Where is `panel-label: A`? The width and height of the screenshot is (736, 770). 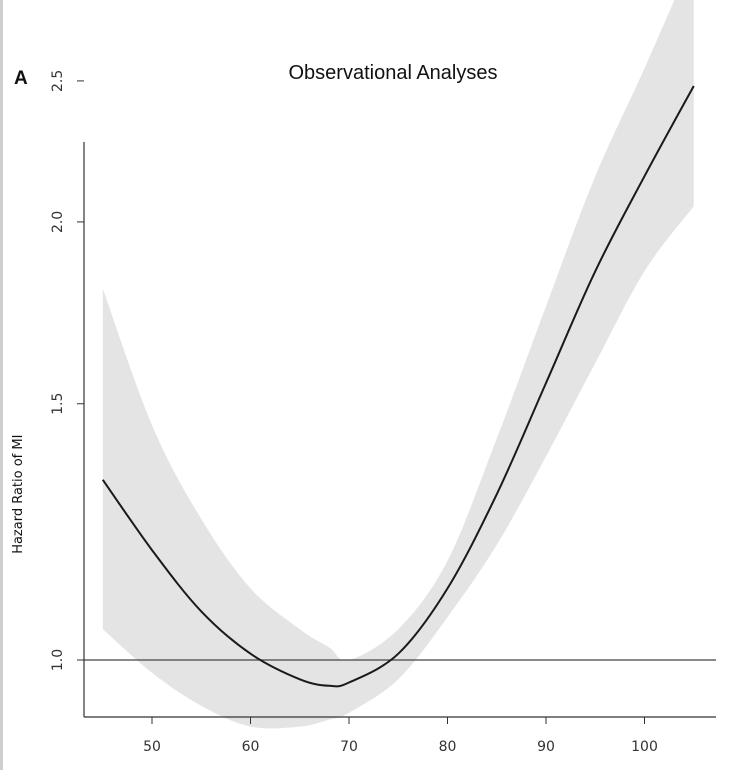 panel-label: A is located at coordinates (21, 78).